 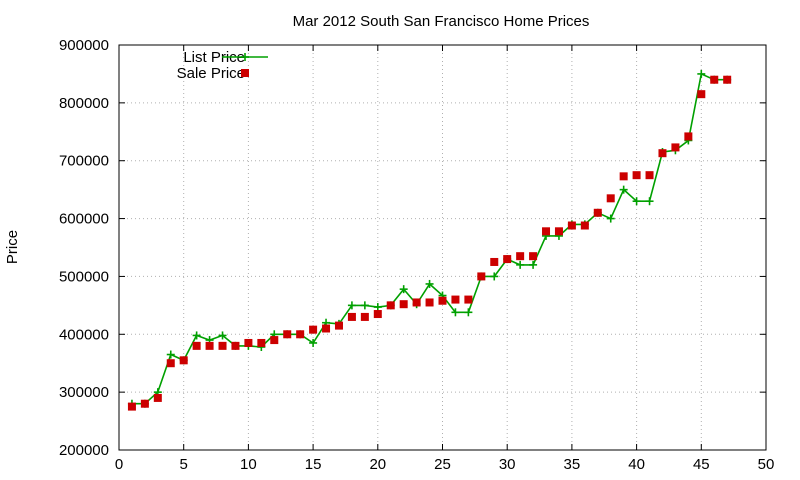 What do you see at coordinates (12, 247) in the screenshot?
I see `y-axis-label: Price` at bounding box center [12, 247].